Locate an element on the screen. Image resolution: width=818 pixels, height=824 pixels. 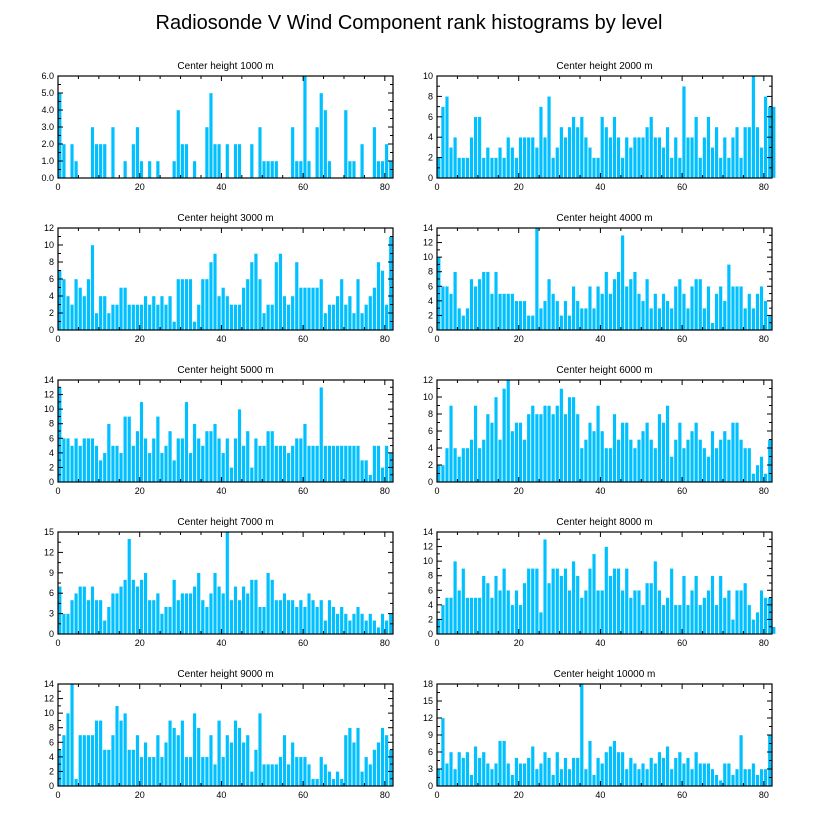
y-tick-label: 14 is located at coordinates (49, 380).